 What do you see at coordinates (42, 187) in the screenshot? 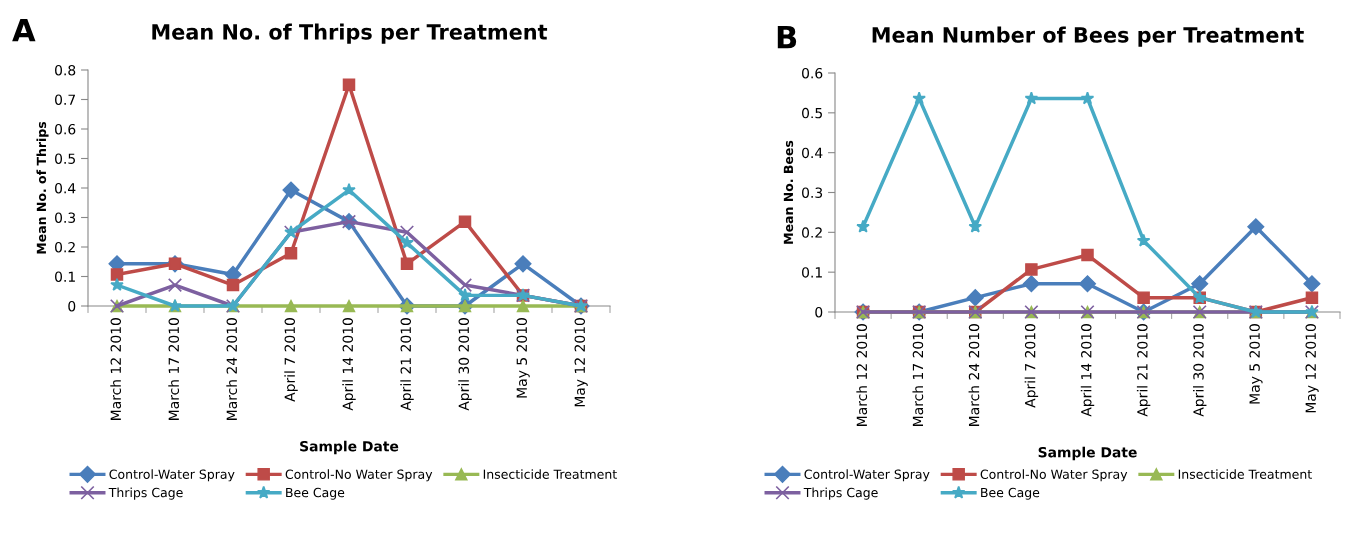
I see `y-axis-title: Mean No. of Thrips` at bounding box center [42, 187].